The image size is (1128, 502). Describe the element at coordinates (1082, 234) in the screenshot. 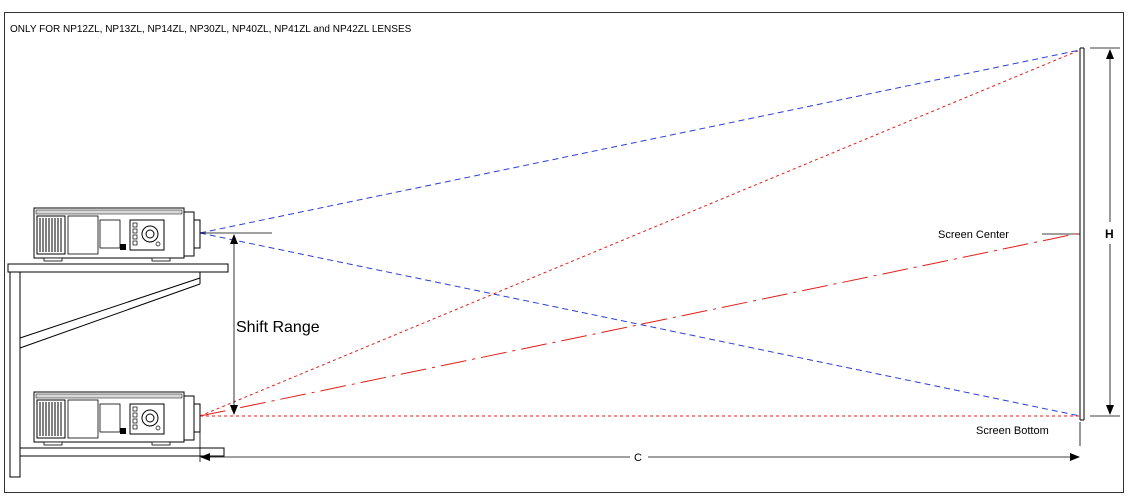

I see `screen` at that location.